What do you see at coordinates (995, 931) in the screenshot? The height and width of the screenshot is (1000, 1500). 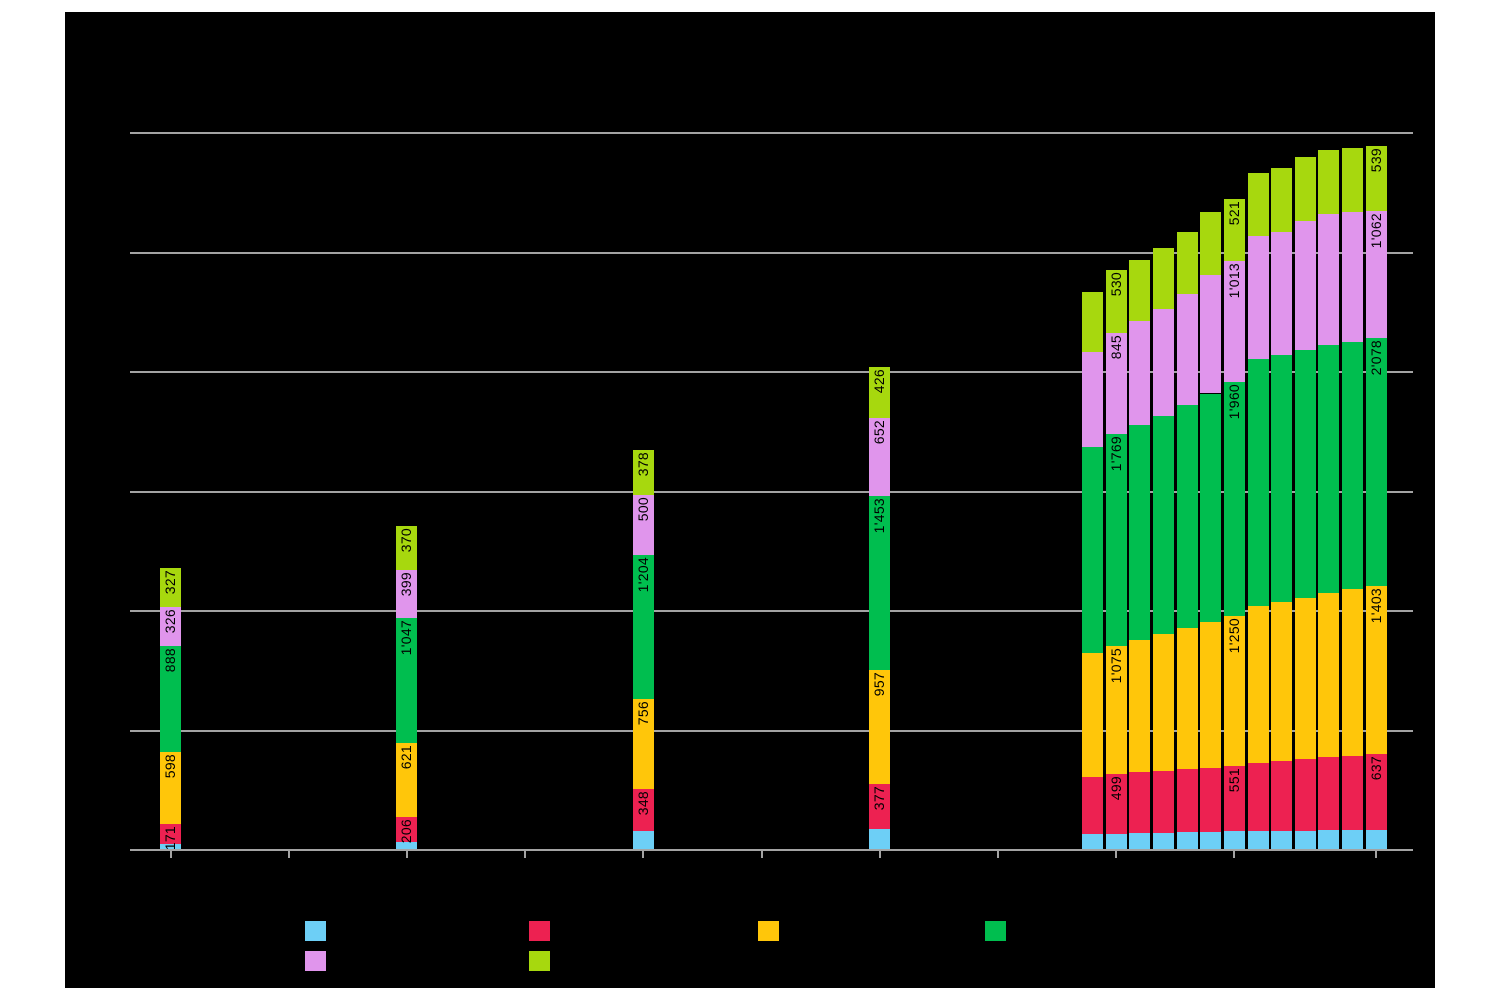 I see `legend-swatch-green` at bounding box center [995, 931].